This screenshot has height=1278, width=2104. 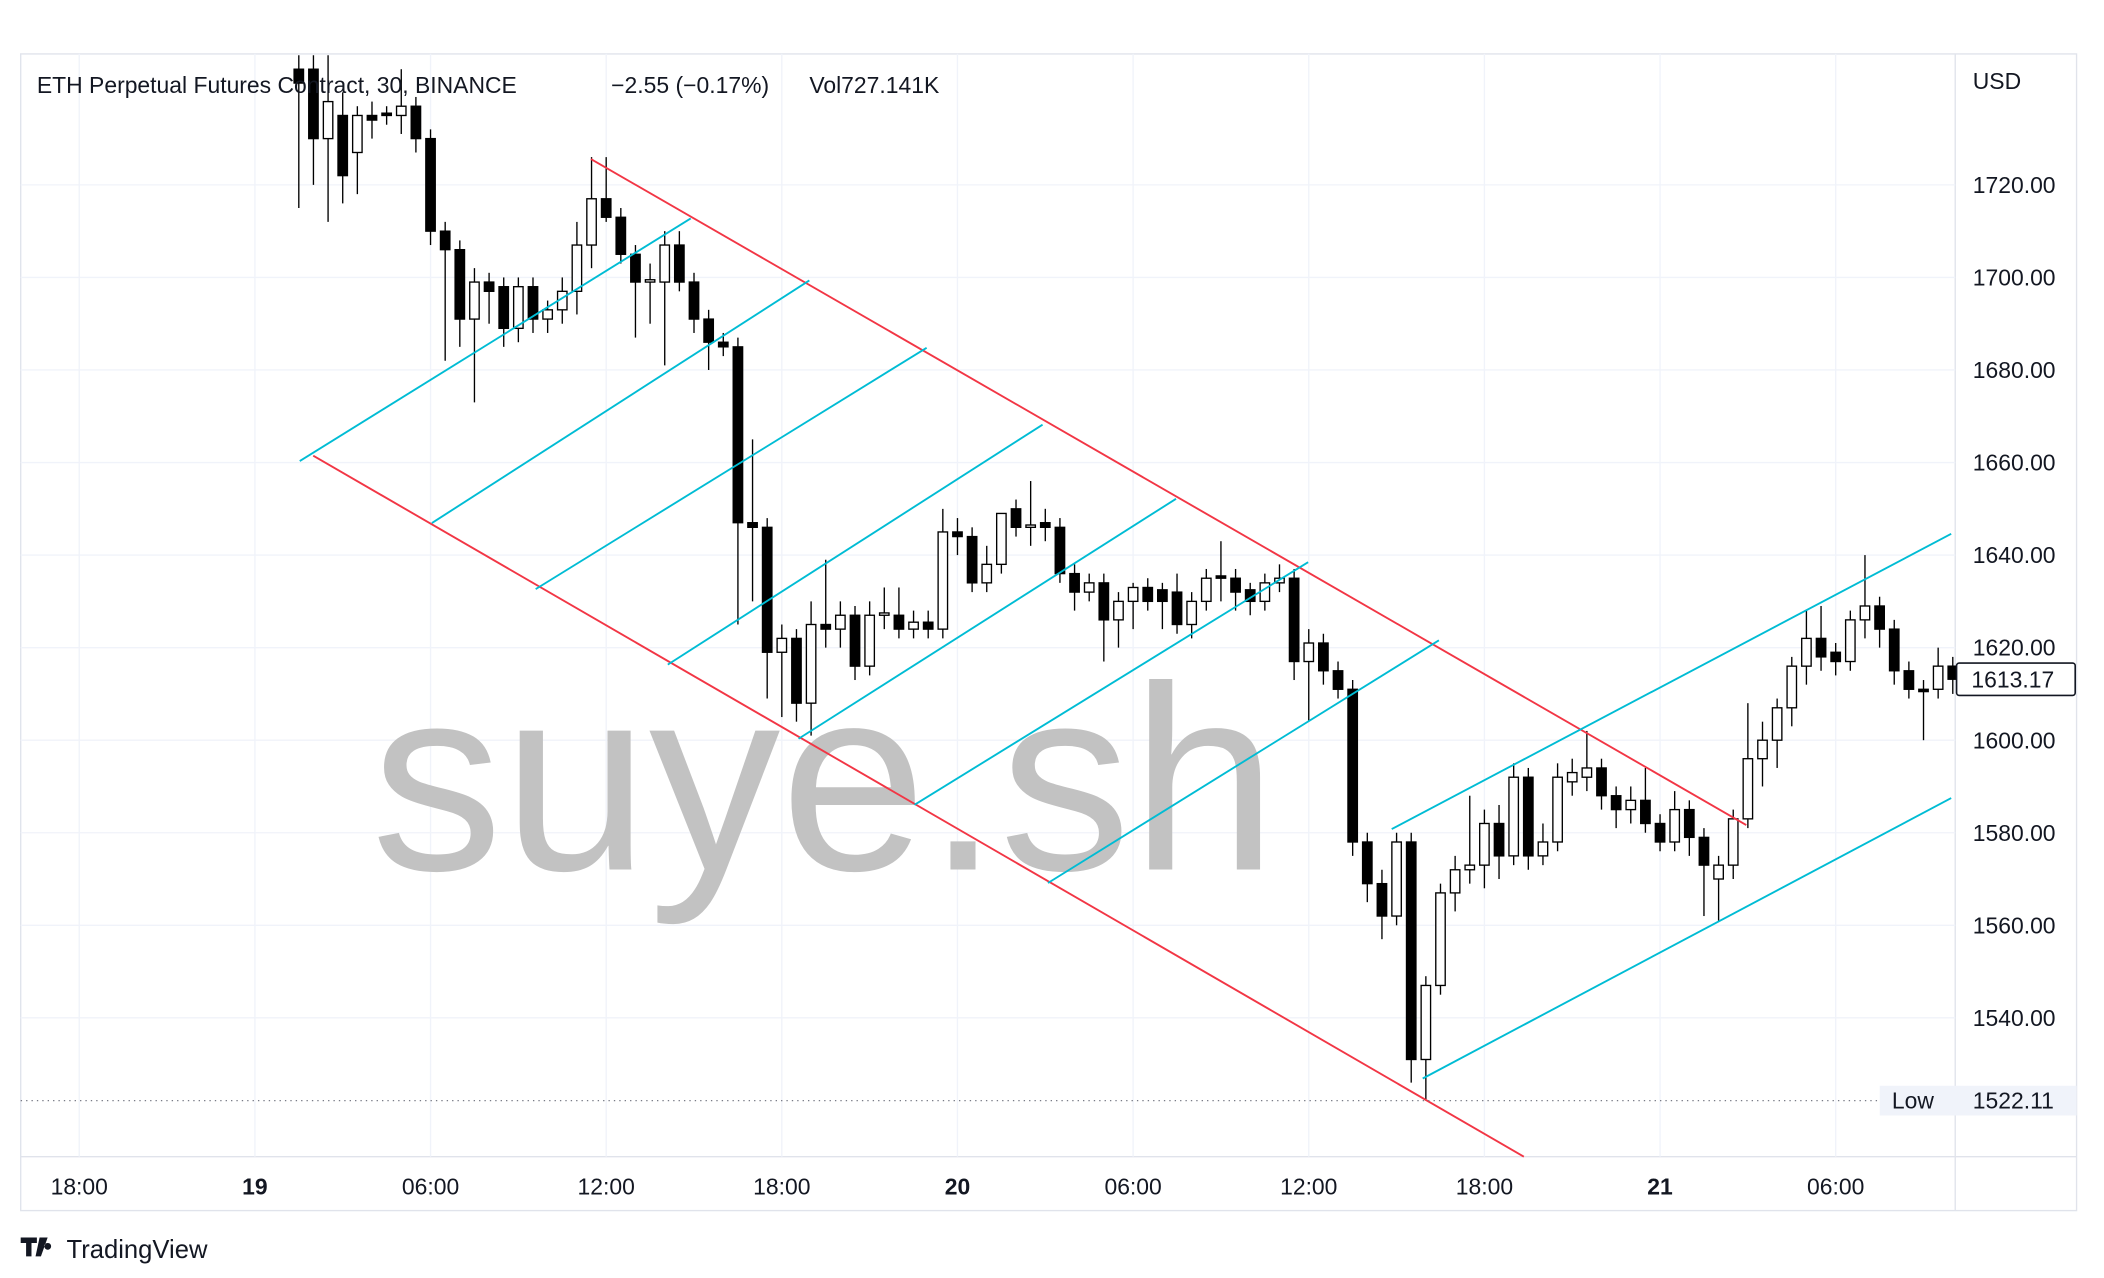 What do you see at coordinates (2012, 679) in the screenshot?
I see `last-price: 1613.17` at bounding box center [2012, 679].